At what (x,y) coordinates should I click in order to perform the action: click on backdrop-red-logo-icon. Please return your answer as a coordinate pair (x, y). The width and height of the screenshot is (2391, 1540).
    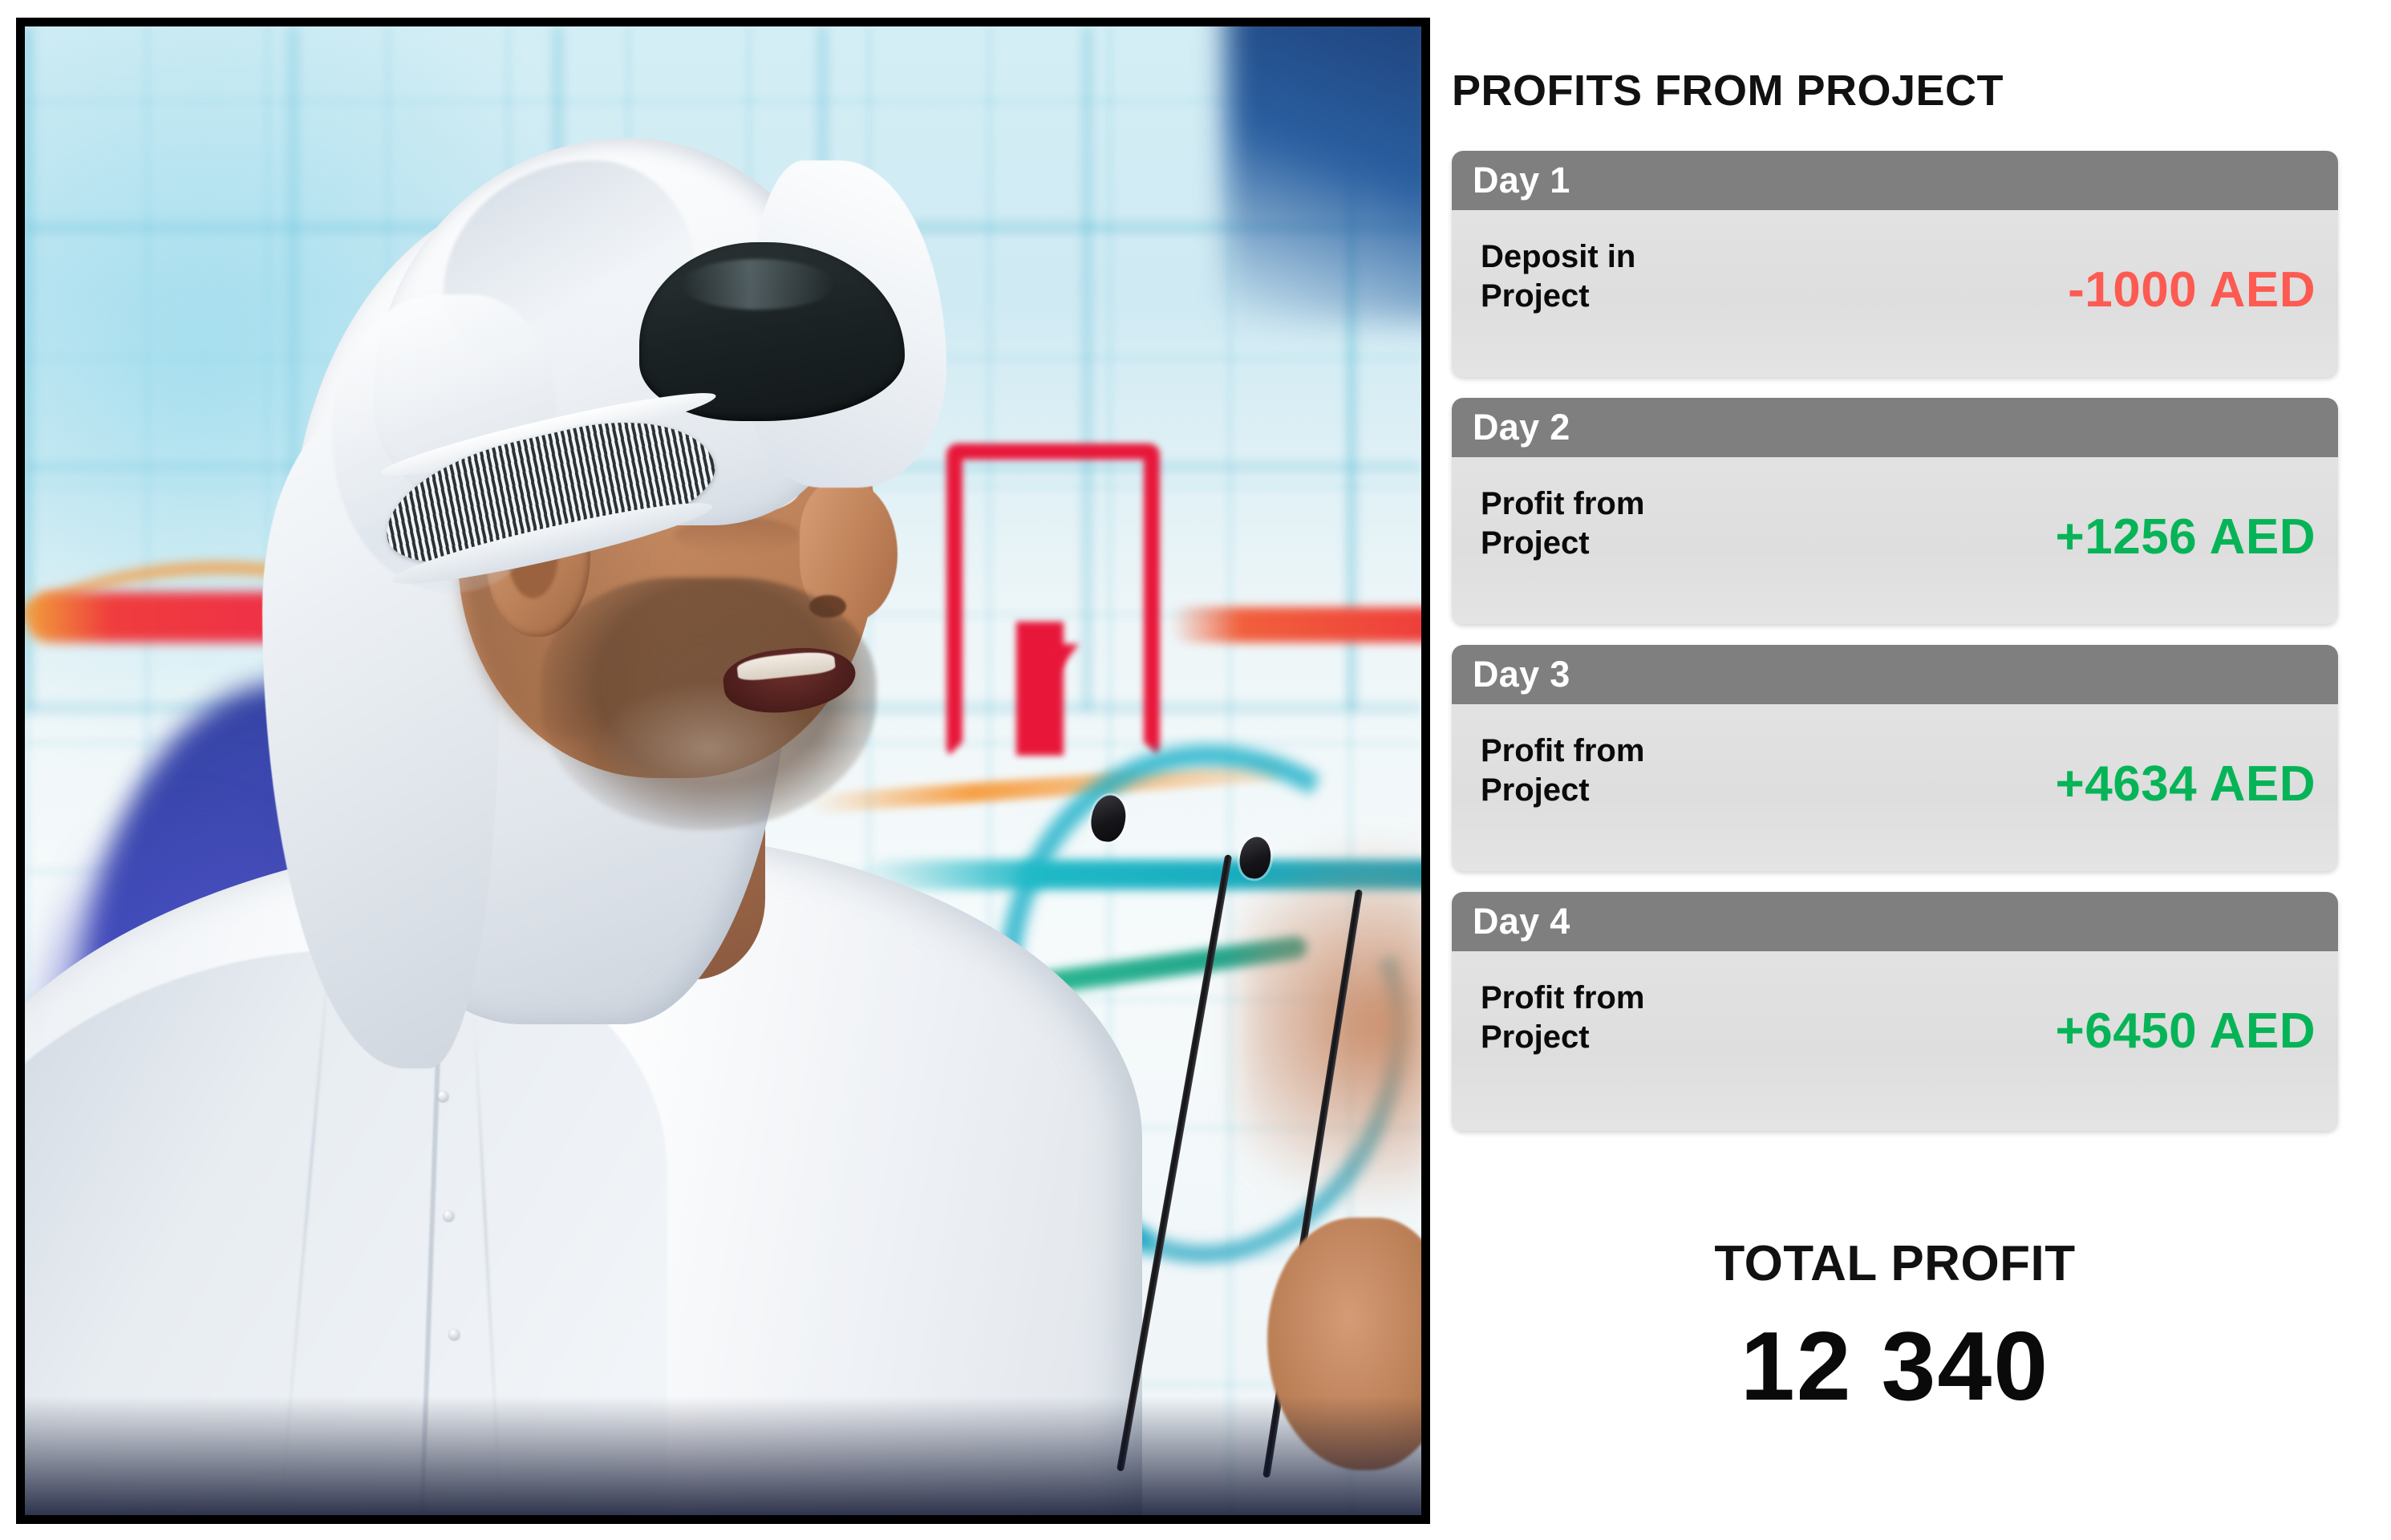
    Looking at the image, I should click on (1053, 601).